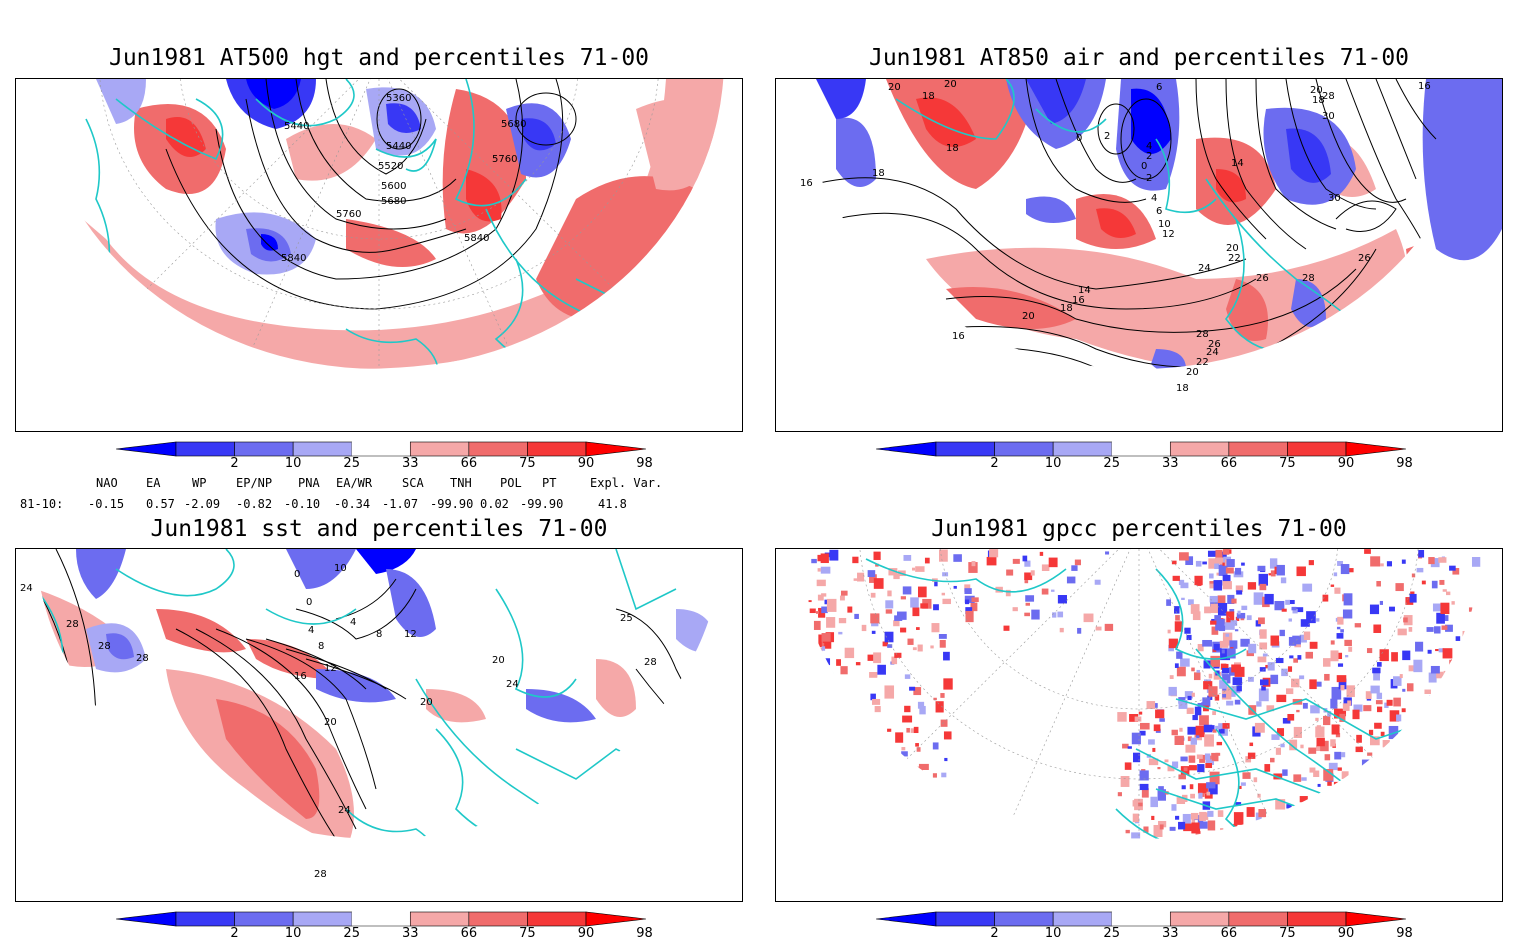 The image size is (1520, 941). I want to click on colorbar-arrow-low, so click(146, 449).